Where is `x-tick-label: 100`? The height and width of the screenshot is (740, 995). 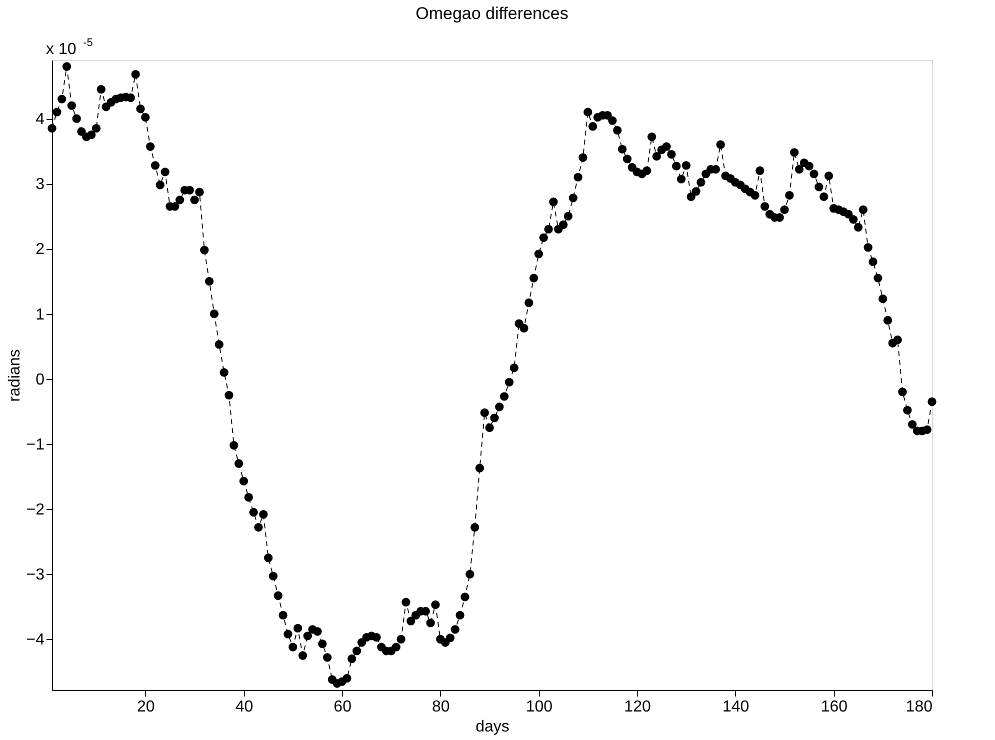 x-tick-label: 100 is located at coordinates (539, 707).